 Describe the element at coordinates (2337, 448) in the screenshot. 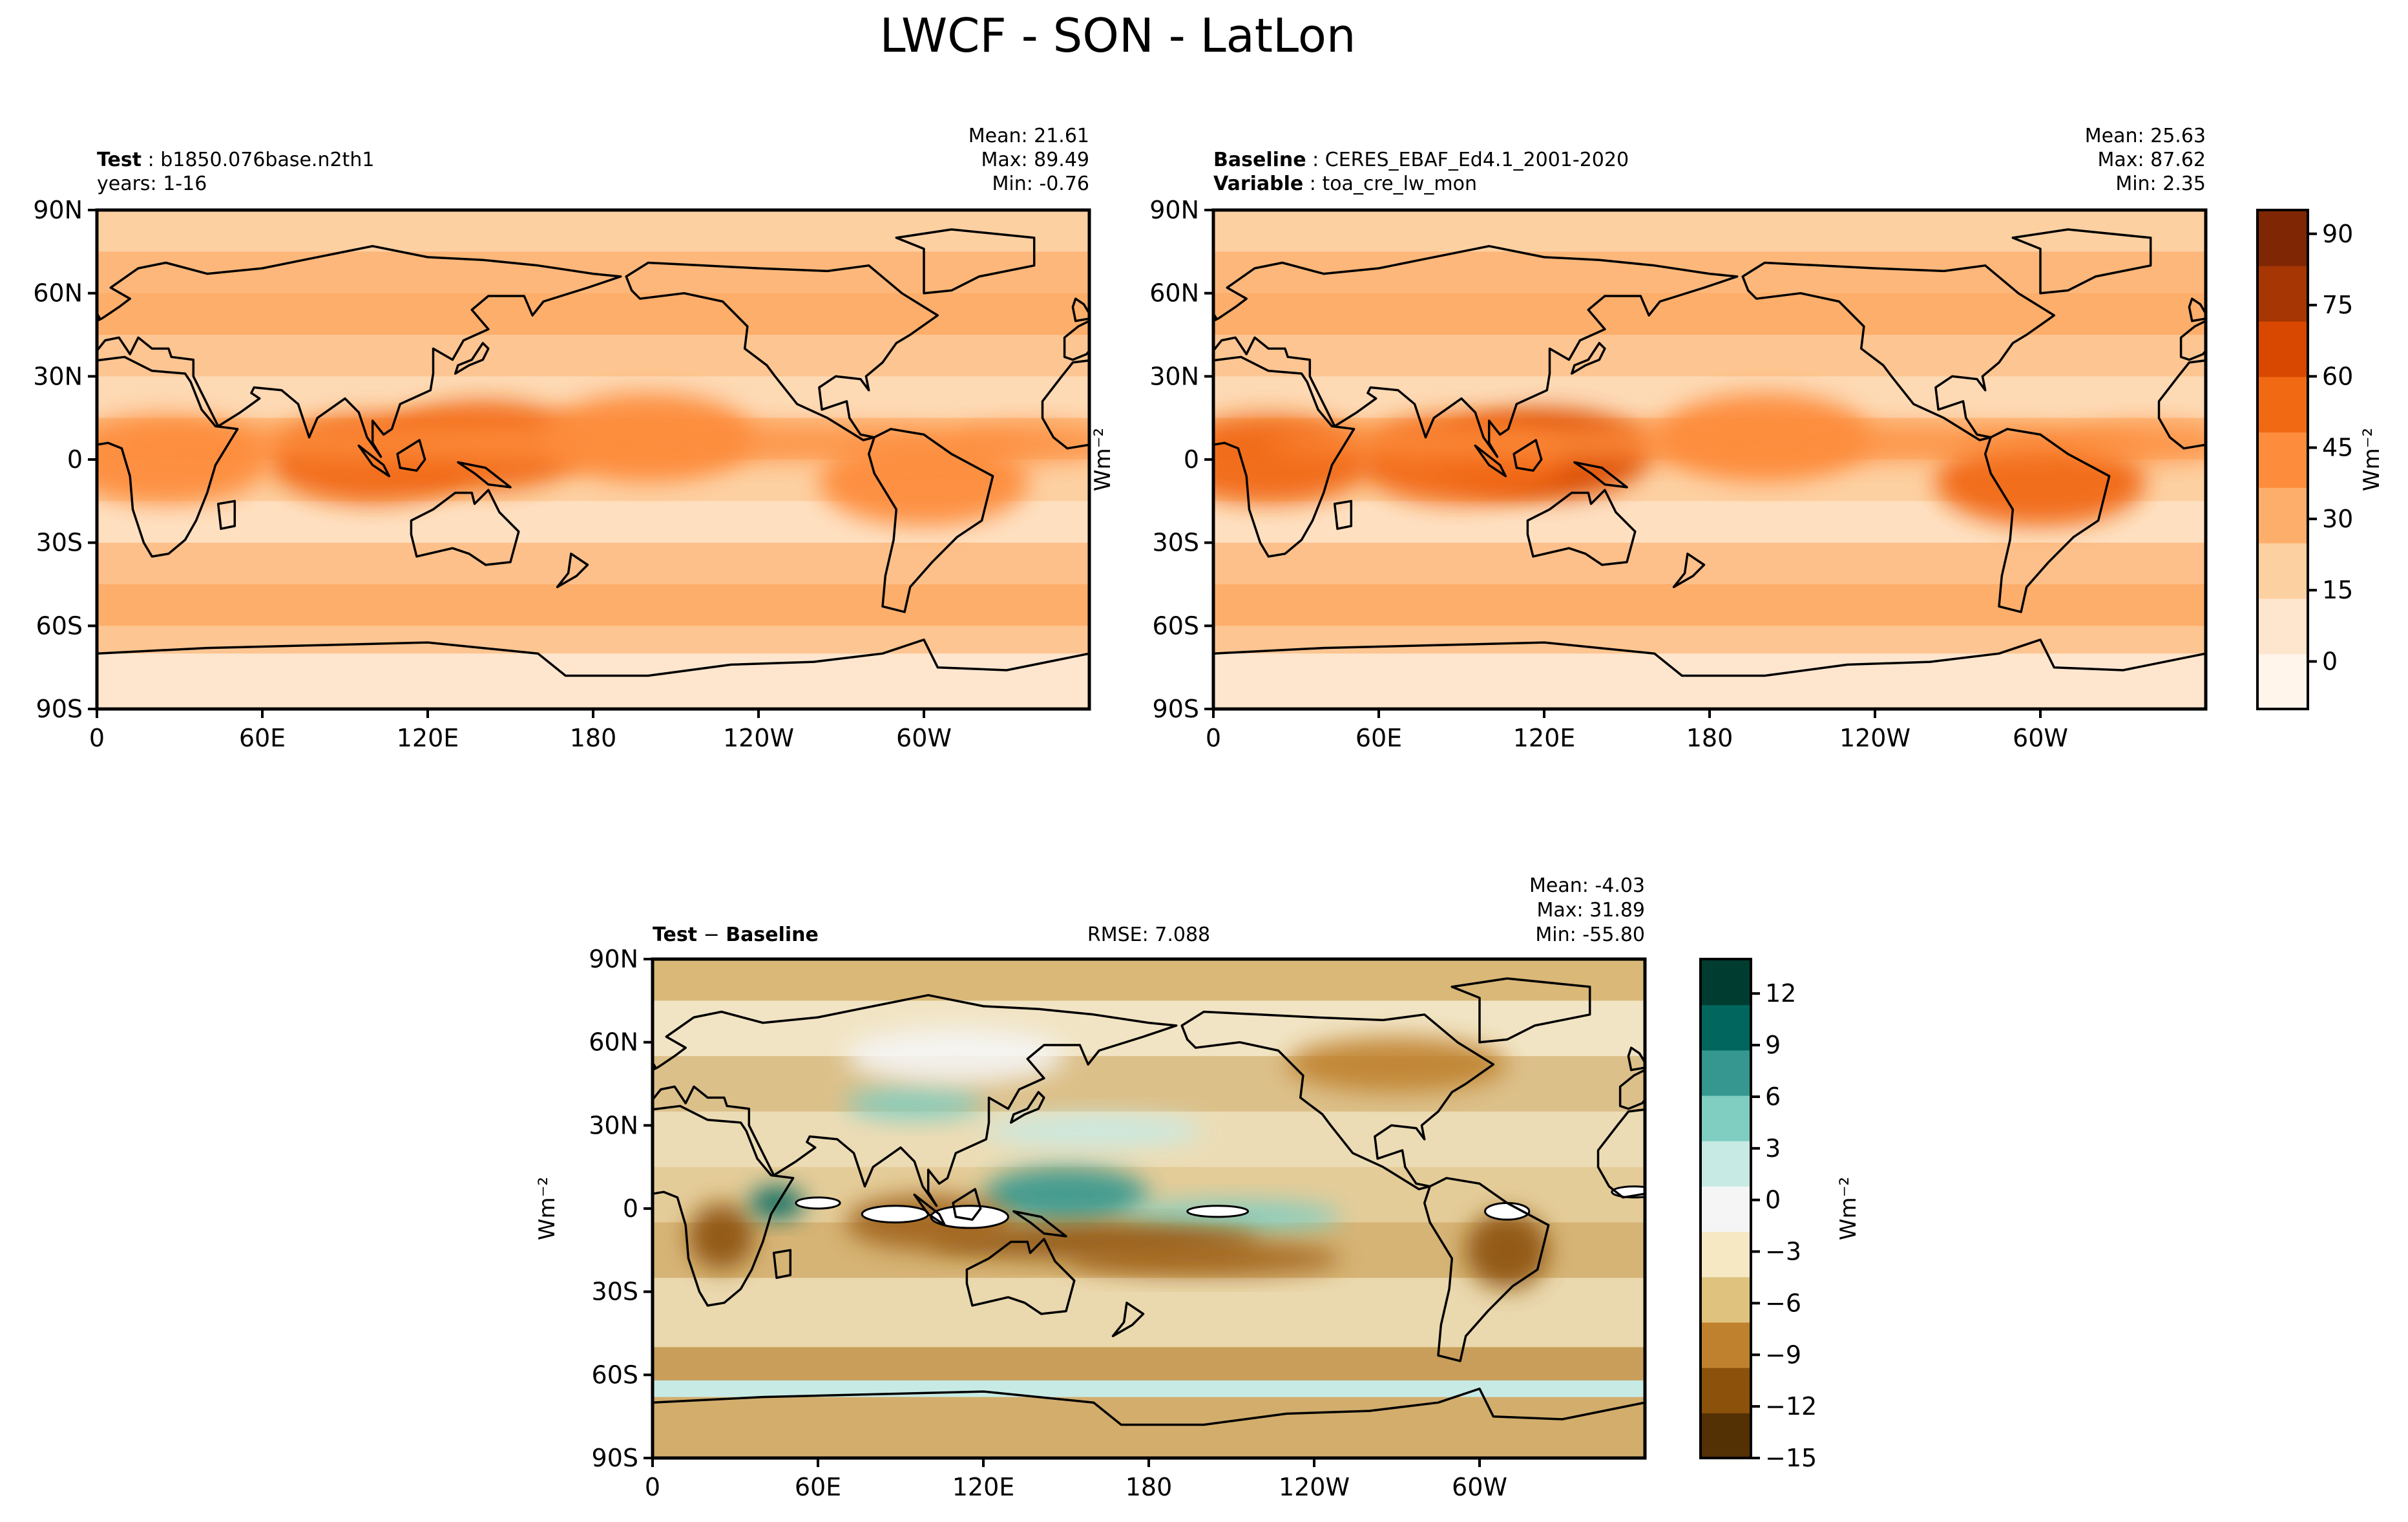

I see `top-colorbar-tick-label-3: 45` at that location.